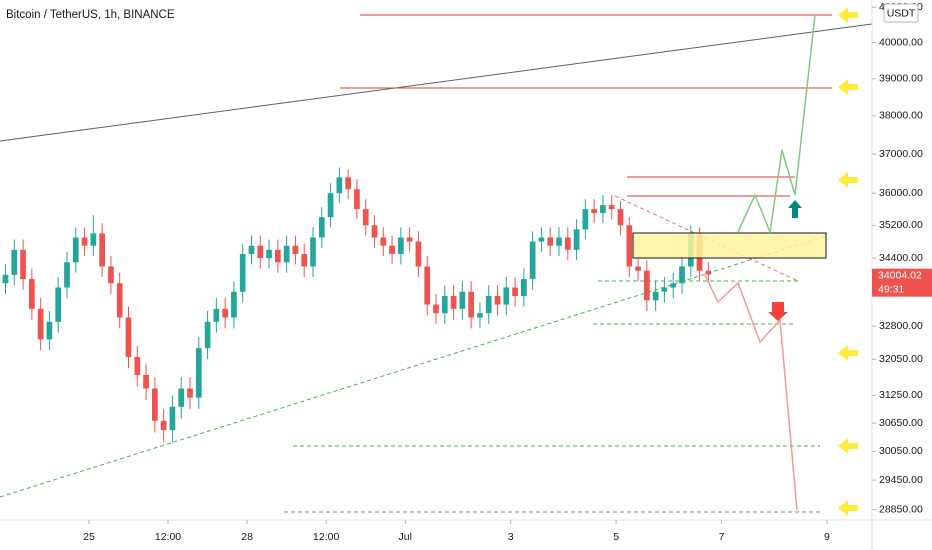  I want to click on x-tick-label: 12:00, so click(326, 537).